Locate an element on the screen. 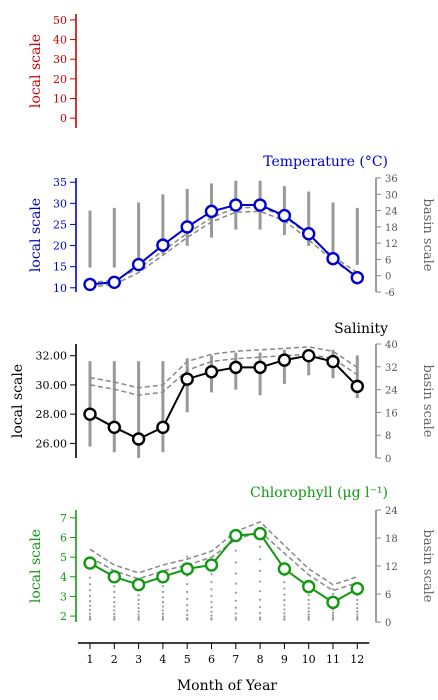 This screenshot has width=438, height=700. left-tick-label: 30 is located at coordinates (60, 59).